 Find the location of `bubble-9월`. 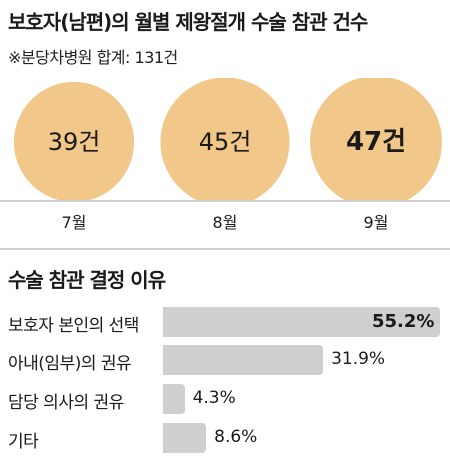

bubble-9월 is located at coordinates (376, 139).